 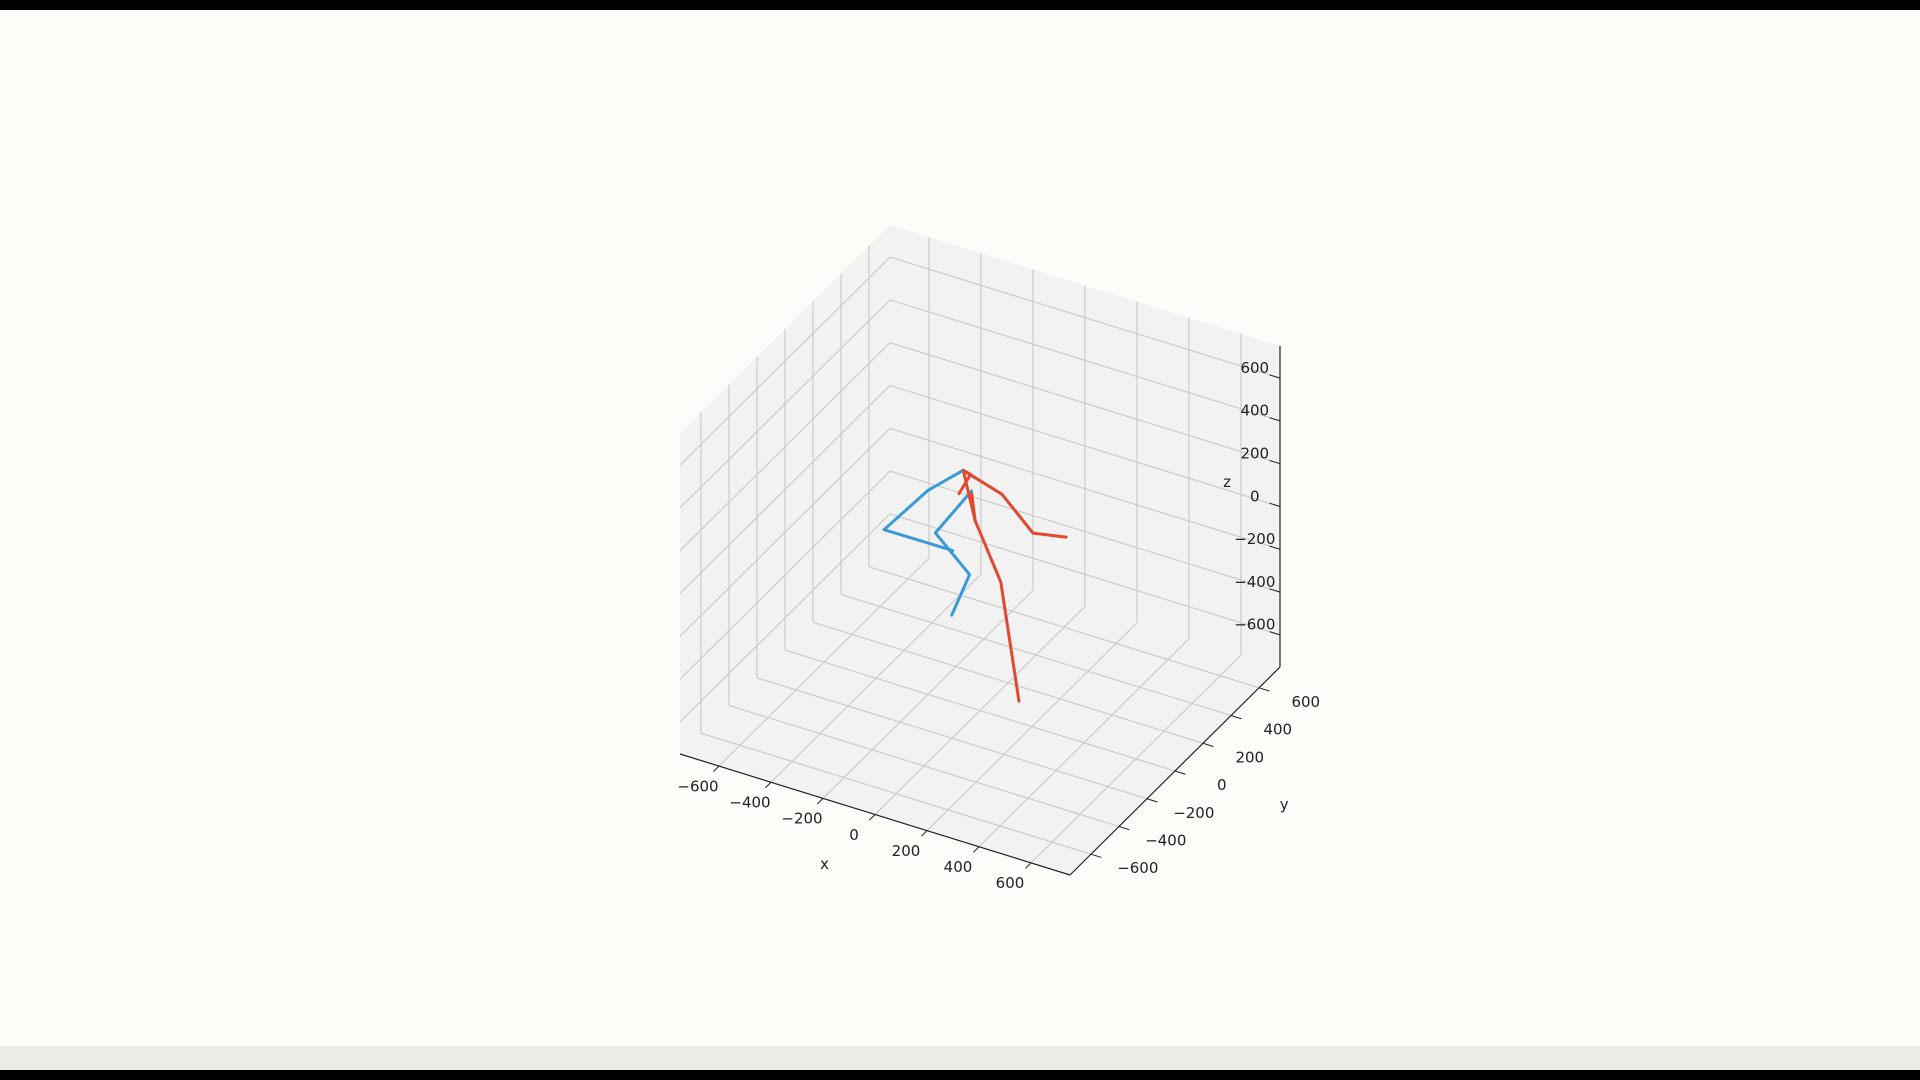 What do you see at coordinates (1284, 804) in the screenshot?
I see `y-axis-label: y` at bounding box center [1284, 804].